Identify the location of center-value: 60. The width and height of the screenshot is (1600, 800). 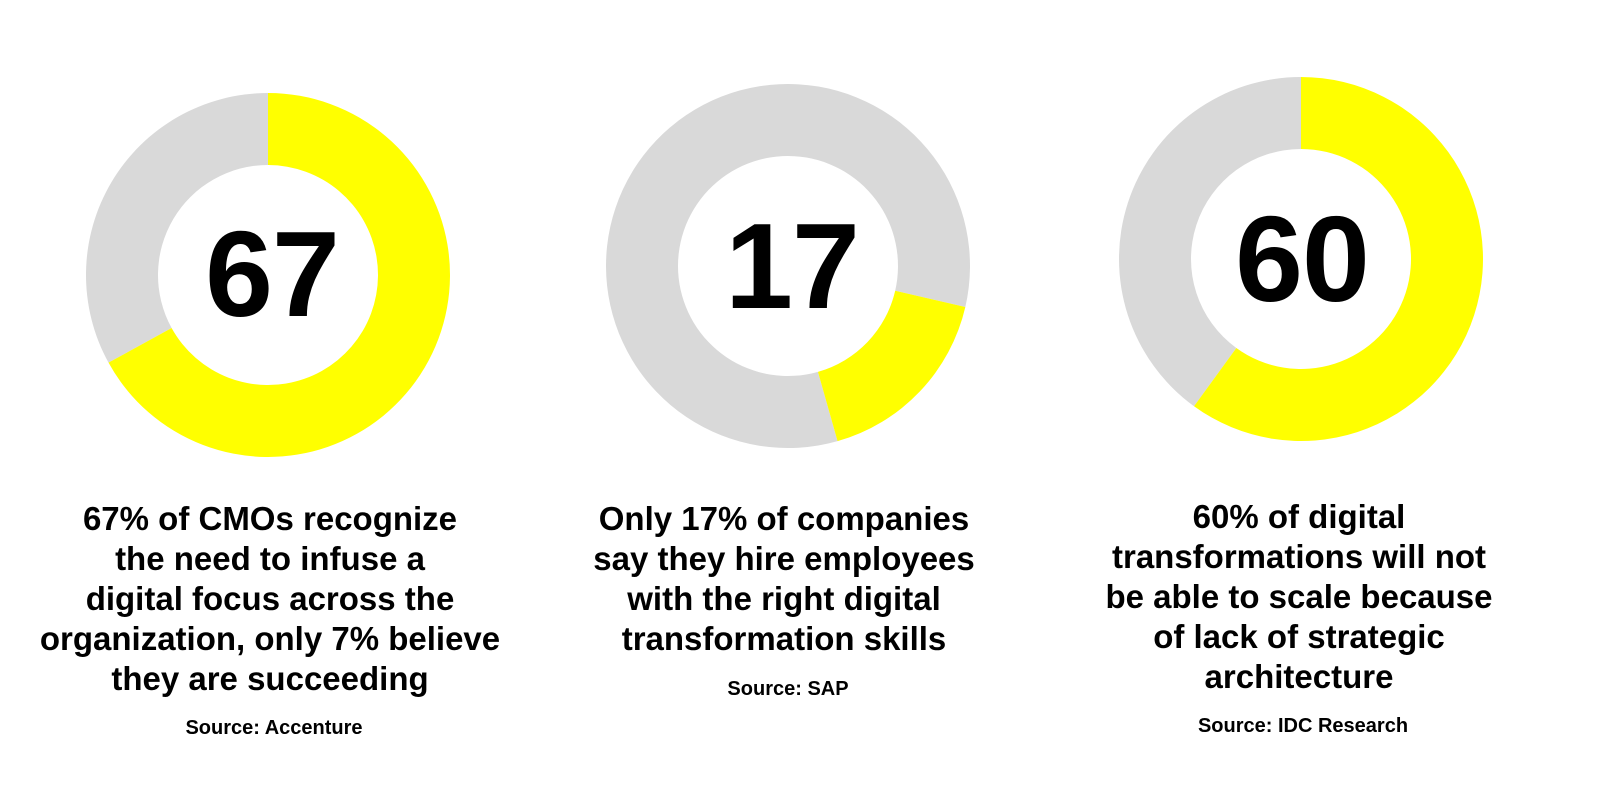
(1302, 259).